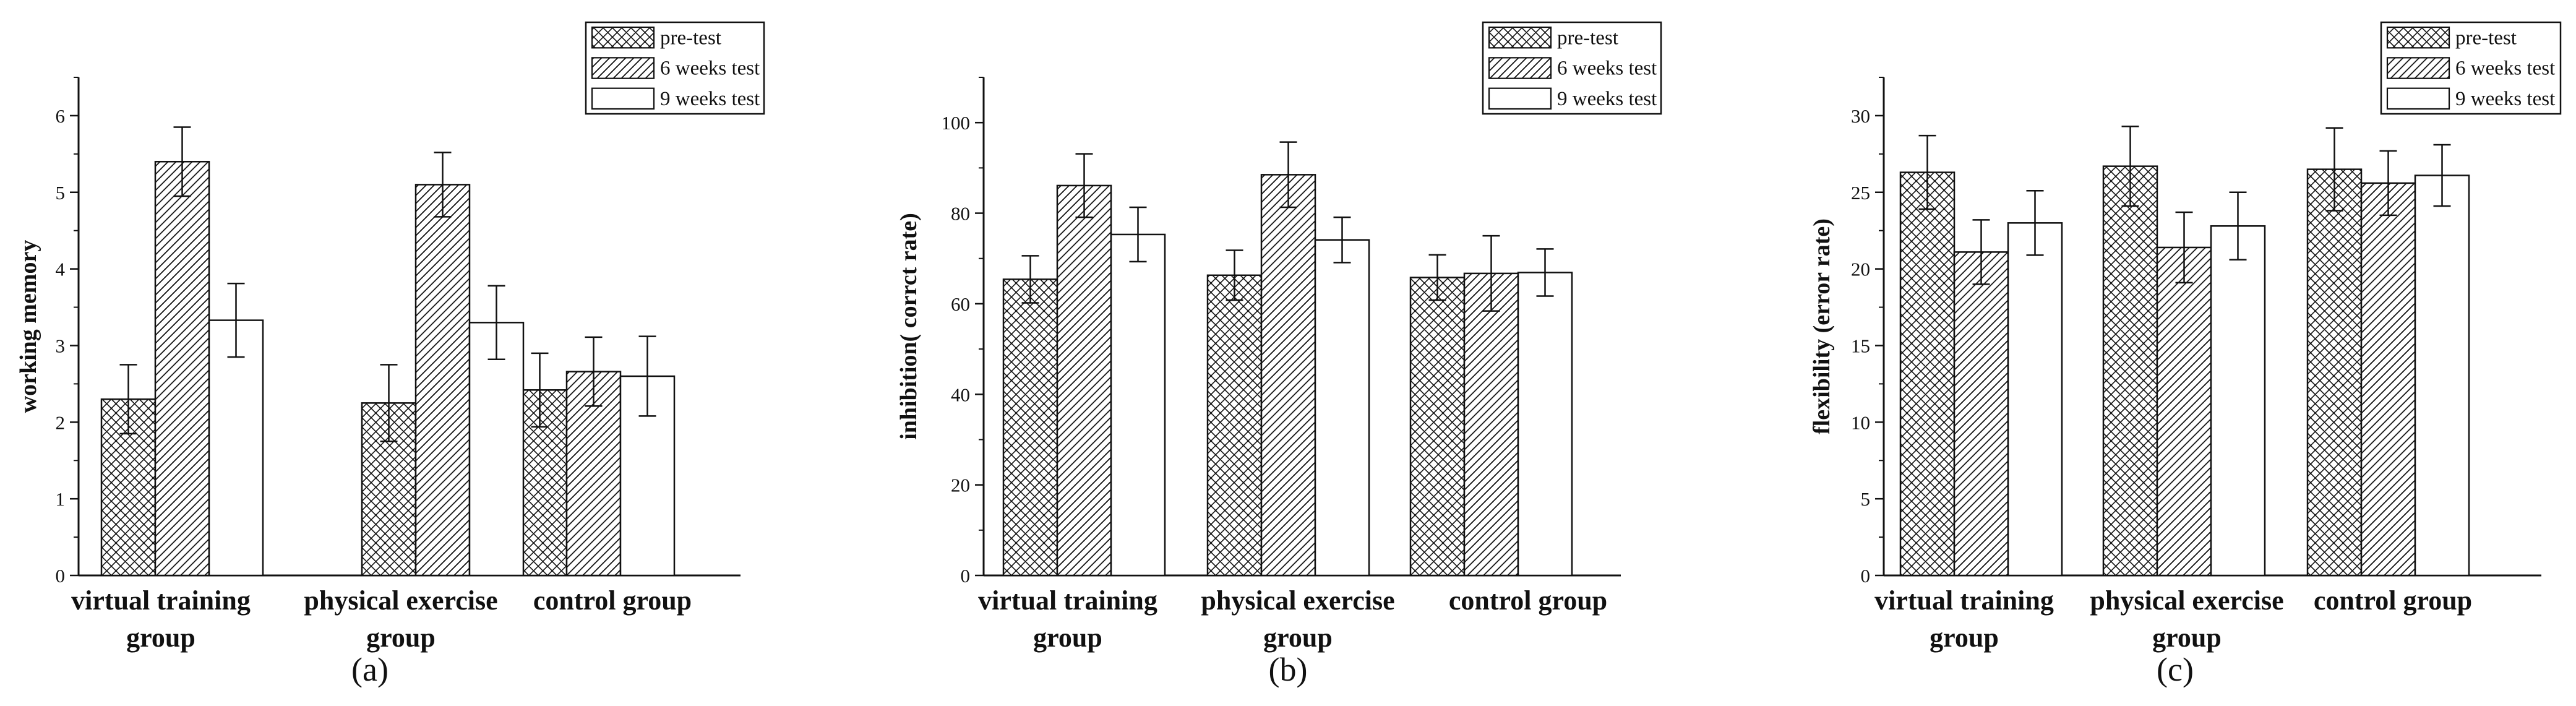  What do you see at coordinates (61, 116) in the screenshot?
I see `y-tick-label: 6` at bounding box center [61, 116].